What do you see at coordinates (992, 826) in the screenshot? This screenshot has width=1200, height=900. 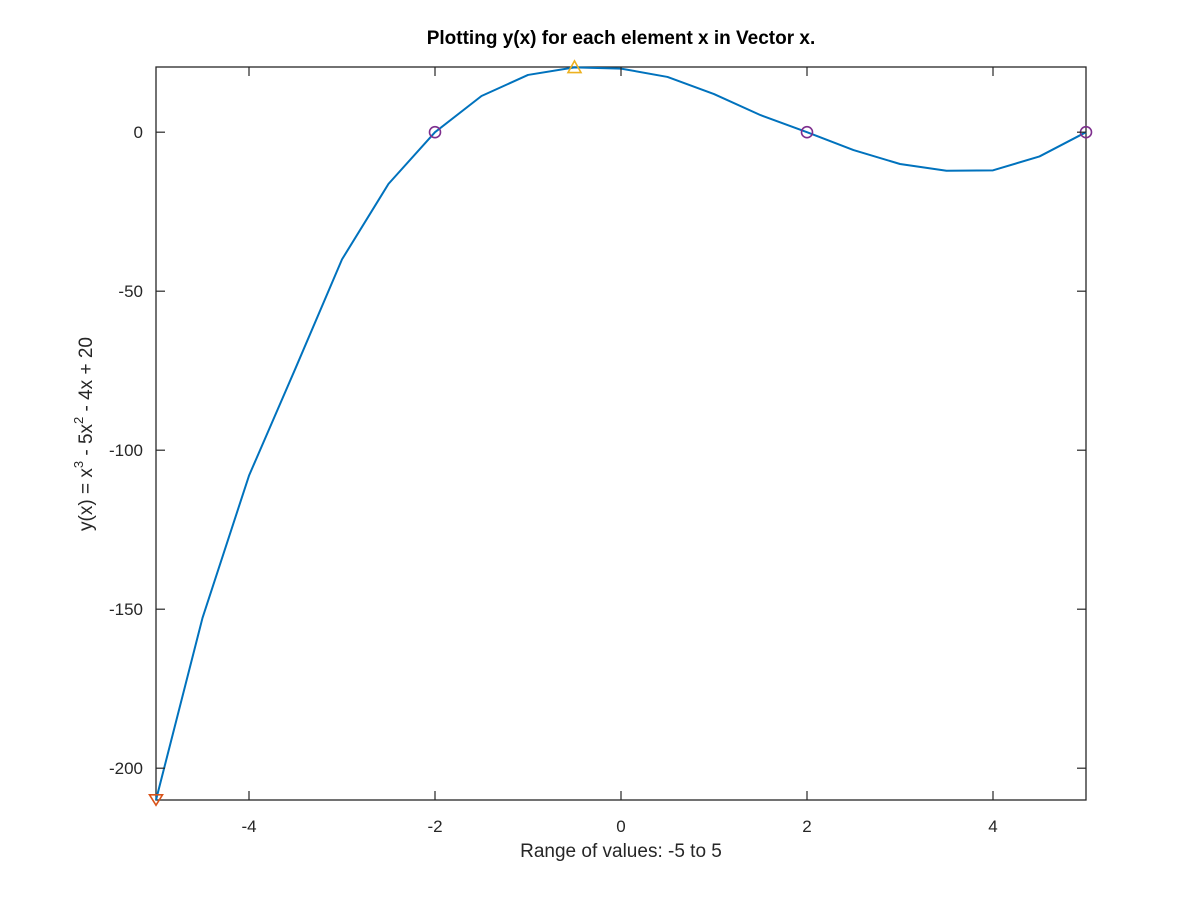 I see `x-tick-label: 4` at bounding box center [992, 826].